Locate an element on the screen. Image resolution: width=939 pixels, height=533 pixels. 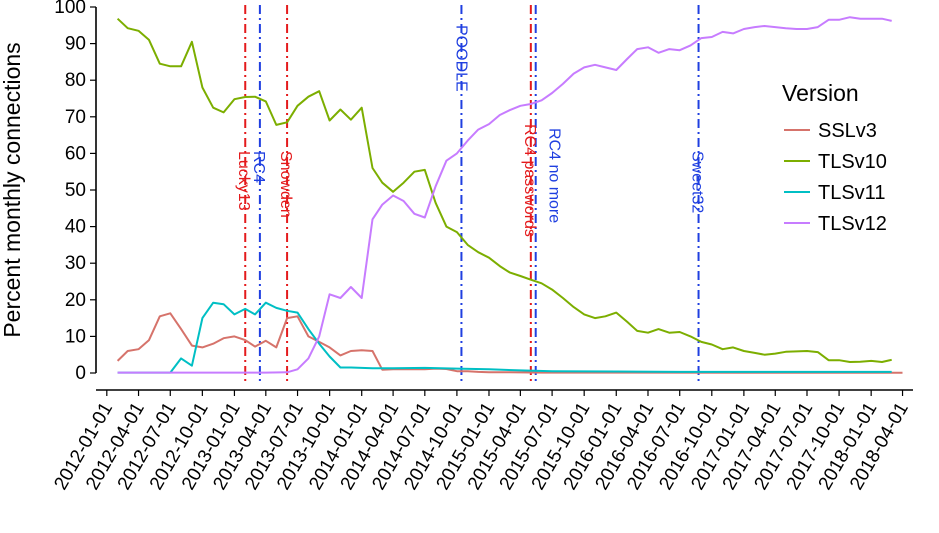
legend-label-tlsv12: TLSv12 is located at coordinates (852, 224).